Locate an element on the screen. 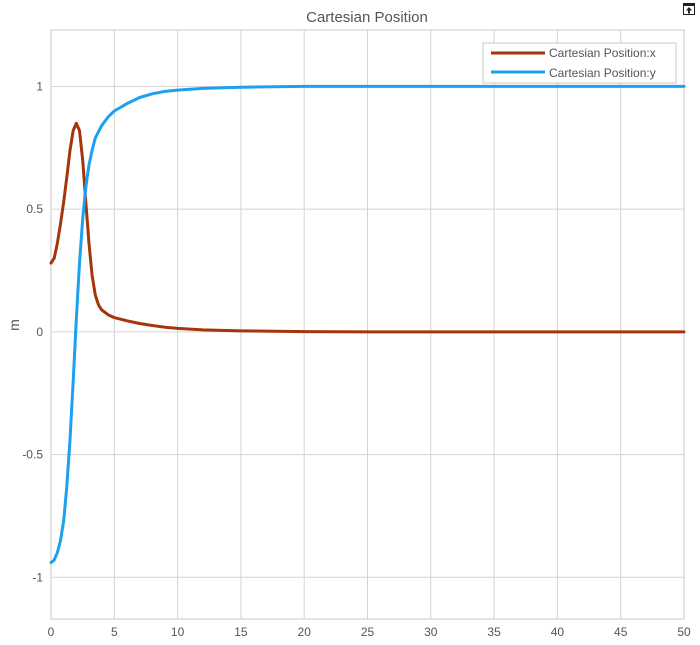 The height and width of the screenshot is (645, 700). chart-title: Cartesian Position is located at coordinates (367, 17).